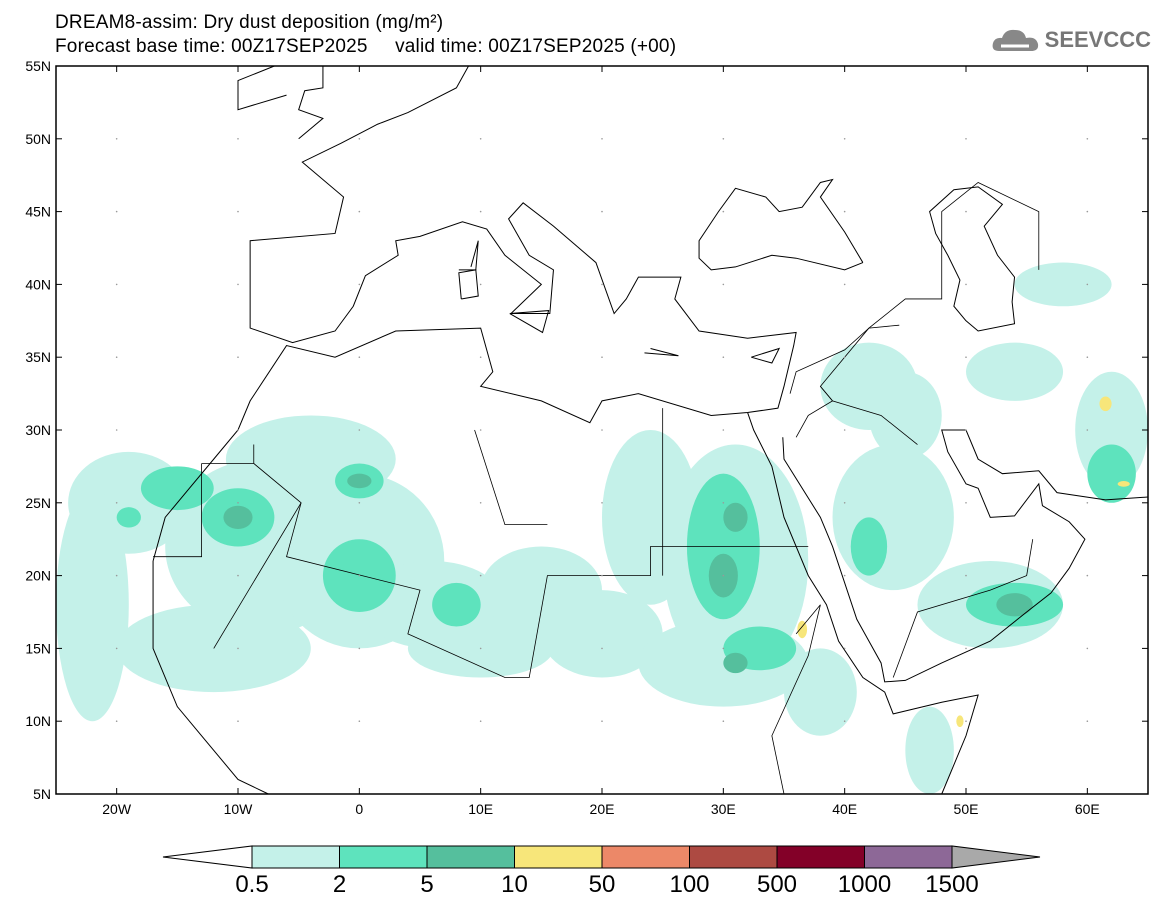 The image size is (1165, 907). Describe the element at coordinates (536, 46) in the screenshot. I see `valid-time: valid time: 00Z17SEP2025 (+00)` at that location.